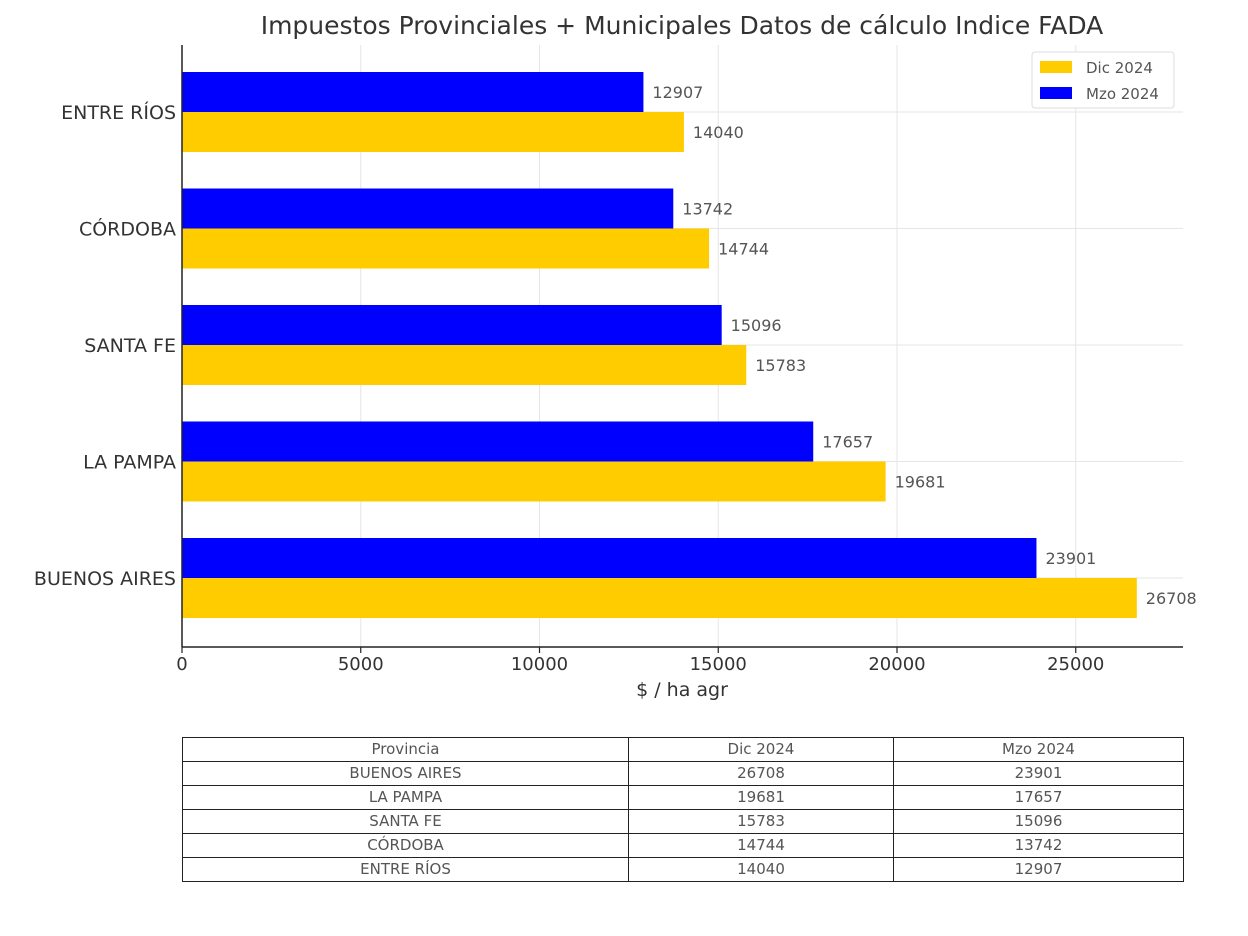  I want to click on table-row: SANTA FE 15783 15096, so click(683, 821).